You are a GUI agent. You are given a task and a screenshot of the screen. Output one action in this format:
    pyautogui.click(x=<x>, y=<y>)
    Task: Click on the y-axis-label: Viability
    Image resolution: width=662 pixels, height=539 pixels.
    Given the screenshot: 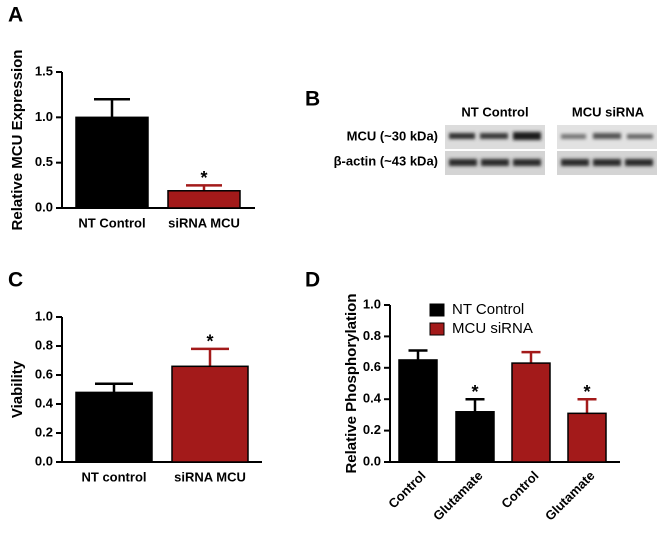 What is the action you would take?
    pyautogui.click(x=17, y=389)
    